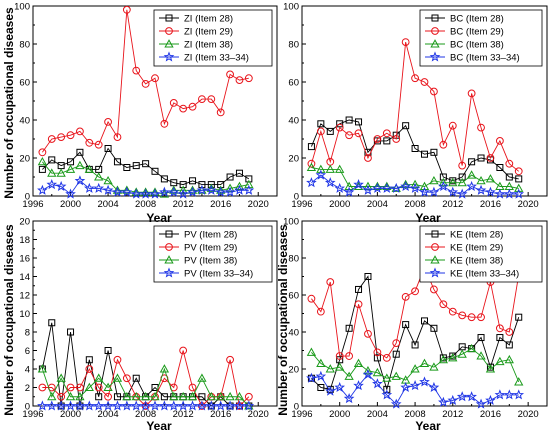  Describe the element at coordinates (293, 369) in the screenshot. I see `y-tick-label: 20` at that location.